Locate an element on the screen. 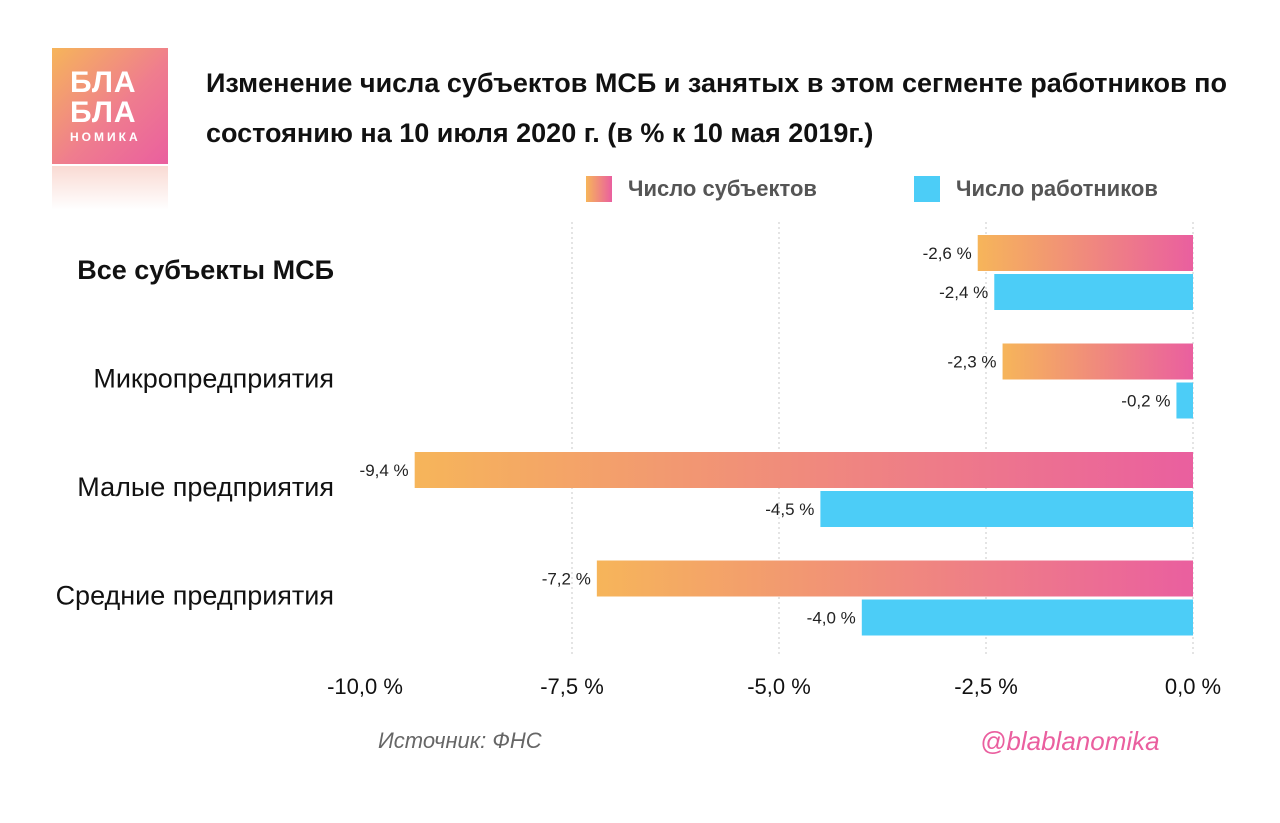 This screenshot has height=823, width=1280. legend-item-subjects: Число субъектов is located at coordinates (701, 189).